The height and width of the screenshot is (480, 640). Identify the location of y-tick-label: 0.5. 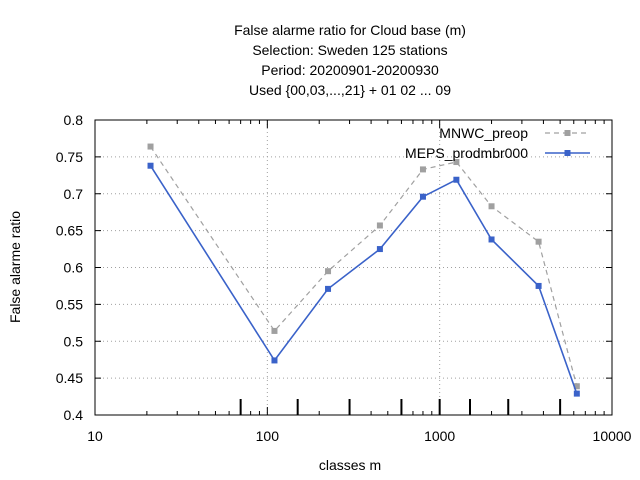
(74, 341).